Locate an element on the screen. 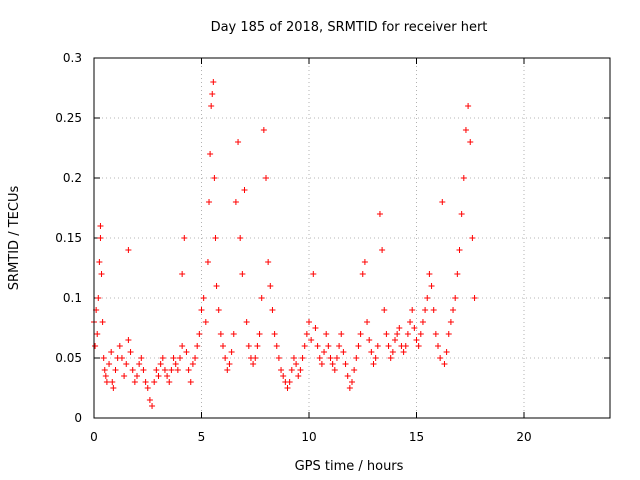 The image size is (640, 480). y-axis-label: SRMTID / TECUs is located at coordinates (14, 238).